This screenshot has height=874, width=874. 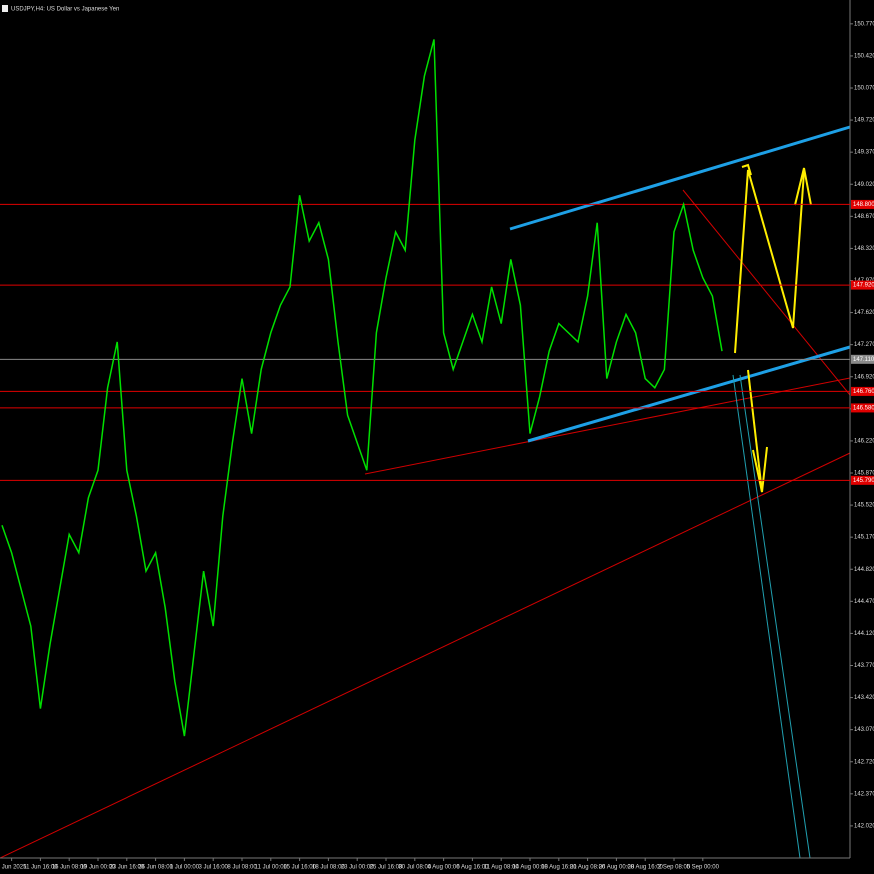 What do you see at coordinates (155, 868) in the screenshot?
I see `x-tick-label: 26 Jun 08:00` at bounding box center [155, 868].